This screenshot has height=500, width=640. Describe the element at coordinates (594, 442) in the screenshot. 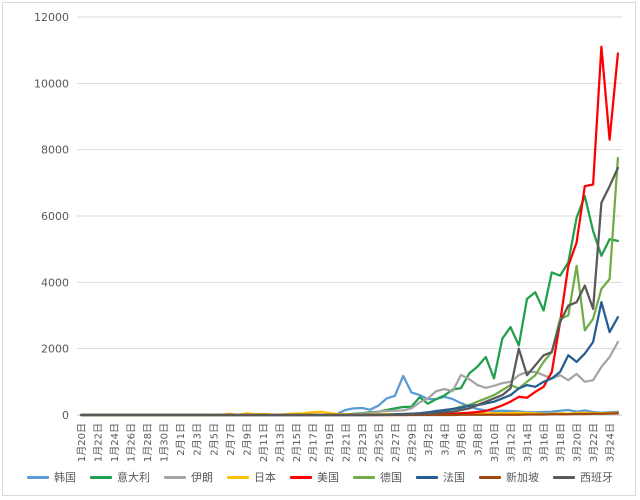

I see `x-tick-label: 3月22日` at that location.